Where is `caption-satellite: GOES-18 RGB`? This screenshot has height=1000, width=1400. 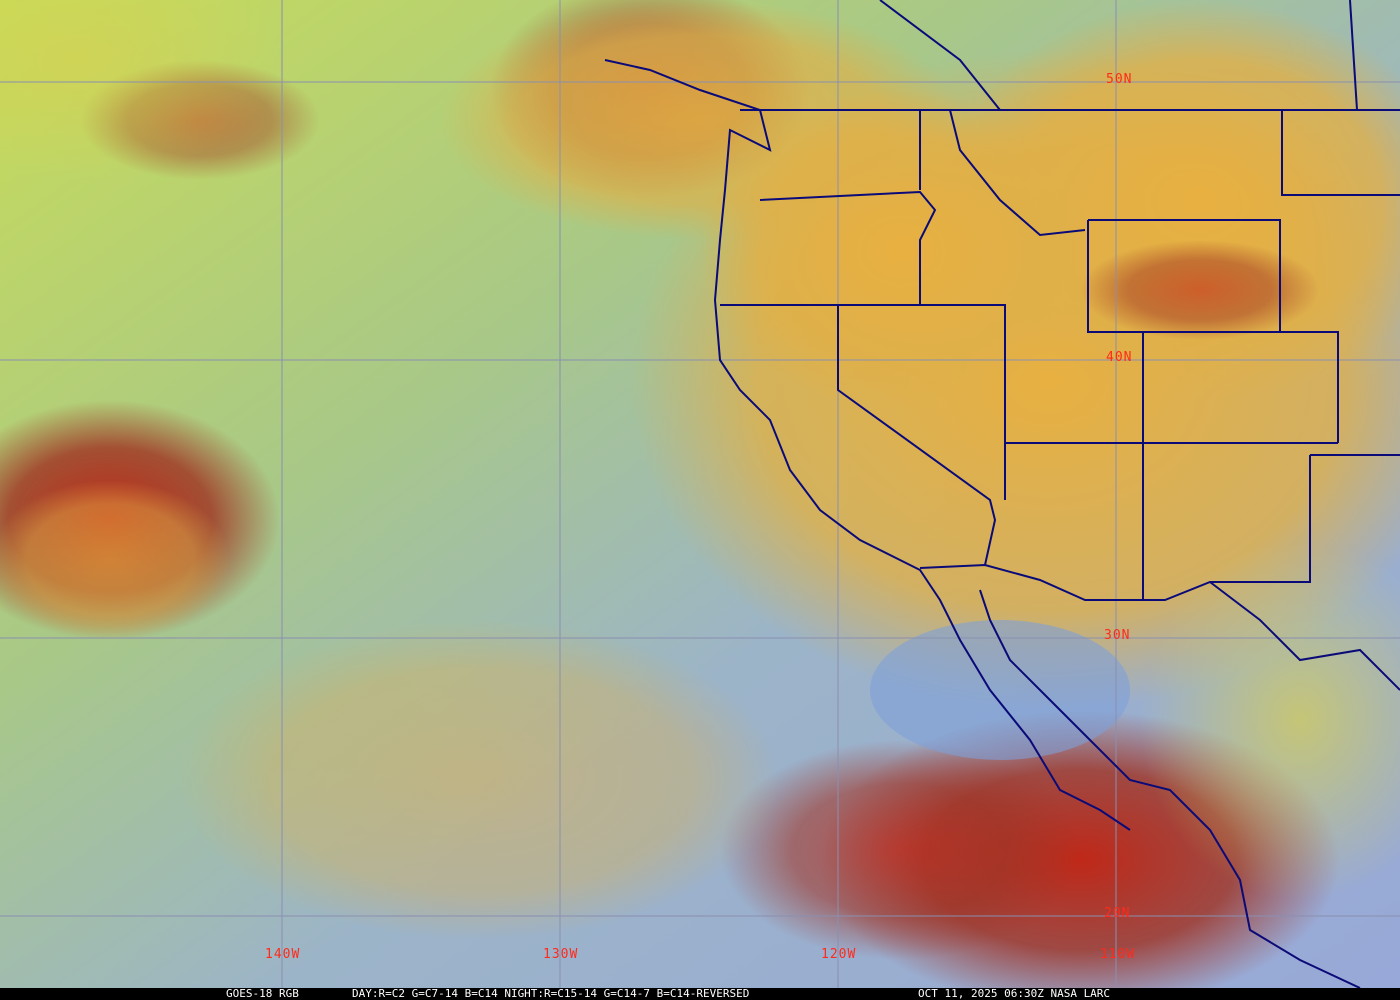
caption-satellite: GOES-18 RGB is located at coordinates (262, 993).